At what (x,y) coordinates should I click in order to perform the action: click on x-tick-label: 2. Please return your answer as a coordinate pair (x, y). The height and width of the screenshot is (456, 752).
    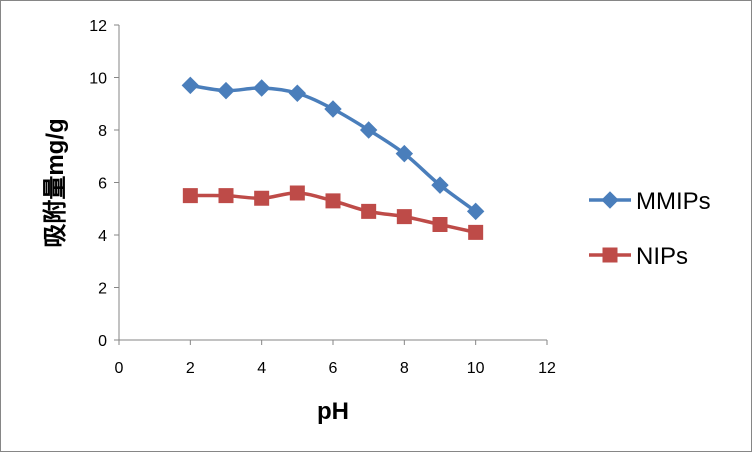
    Looking at the image, I should click on (190, 368).